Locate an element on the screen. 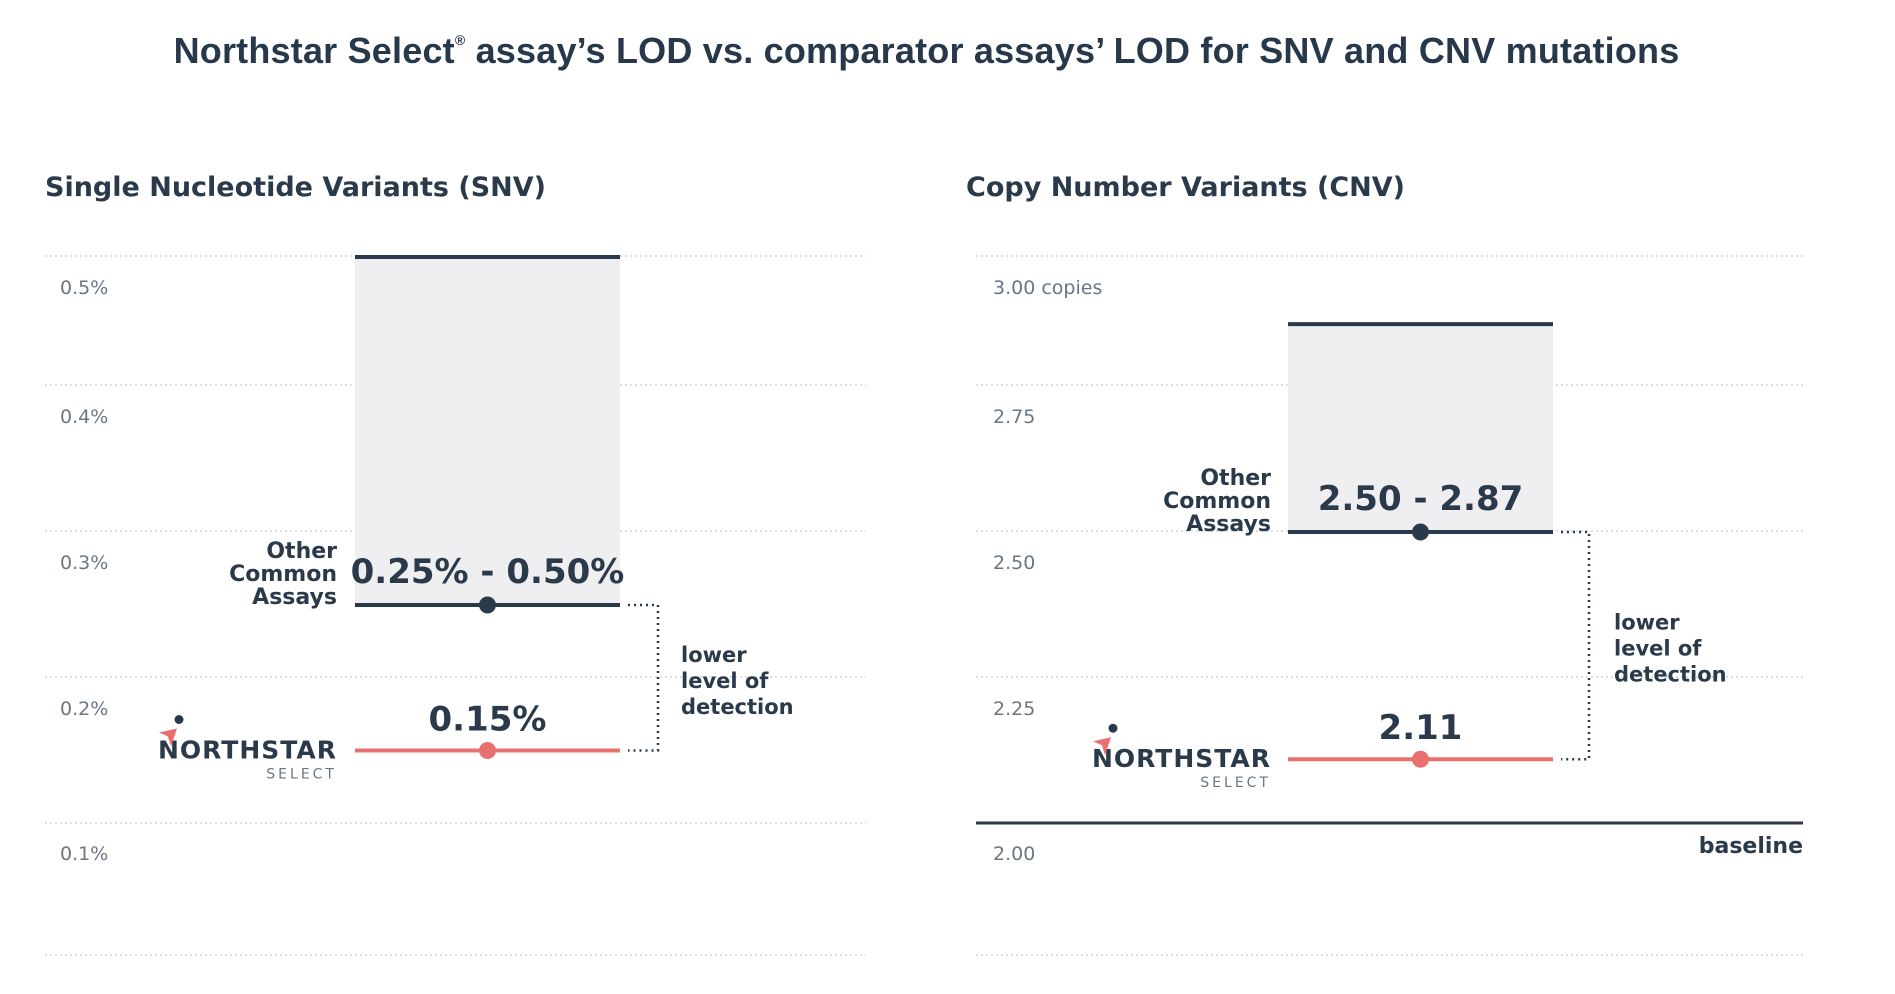  cnv-panel-title: Copy Number Variants (CNV) is located at coordinates (1186, 187).